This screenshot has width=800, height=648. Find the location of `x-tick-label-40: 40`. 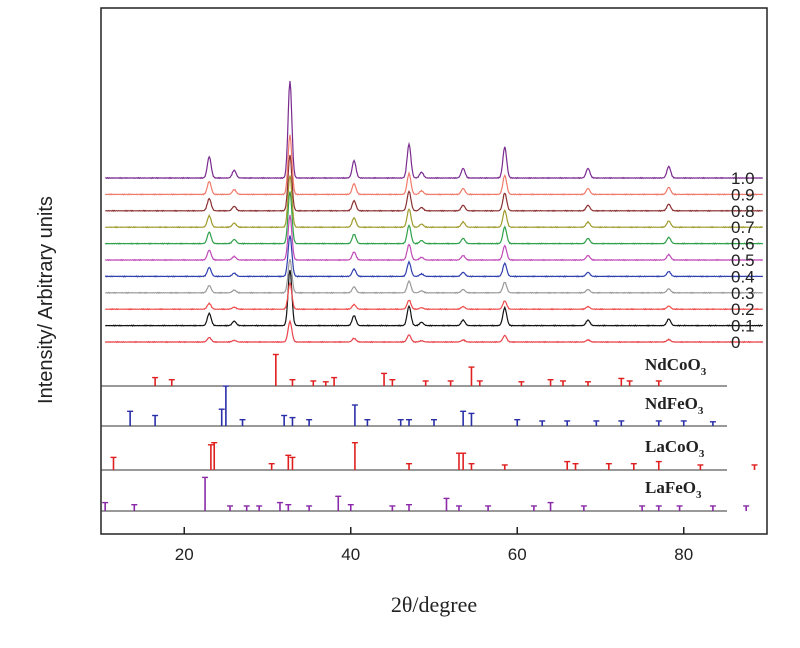

x-tick-label-40: 40 is located at coordinates (350, 554).